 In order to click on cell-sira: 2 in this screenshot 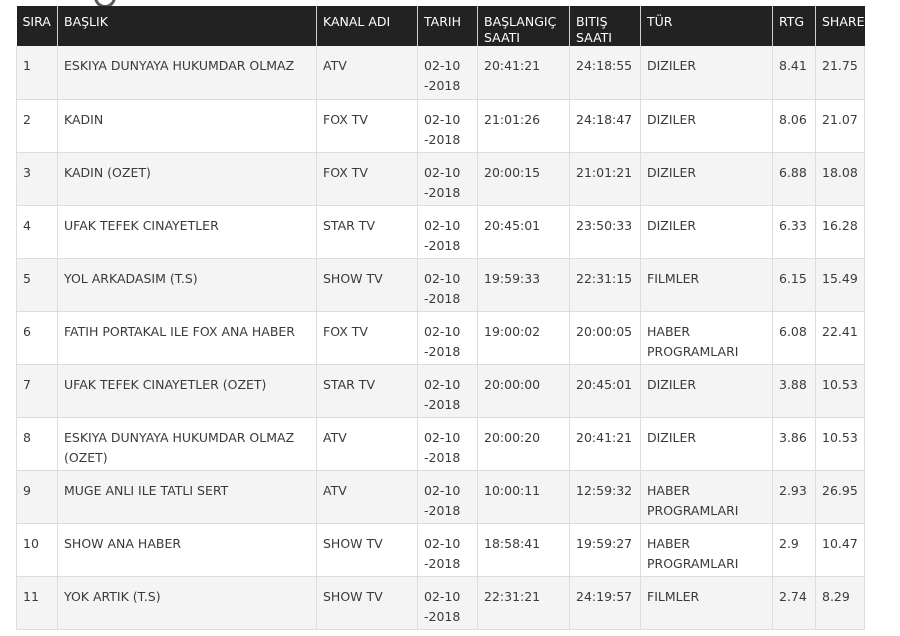, I will do `click(37, 126)`.